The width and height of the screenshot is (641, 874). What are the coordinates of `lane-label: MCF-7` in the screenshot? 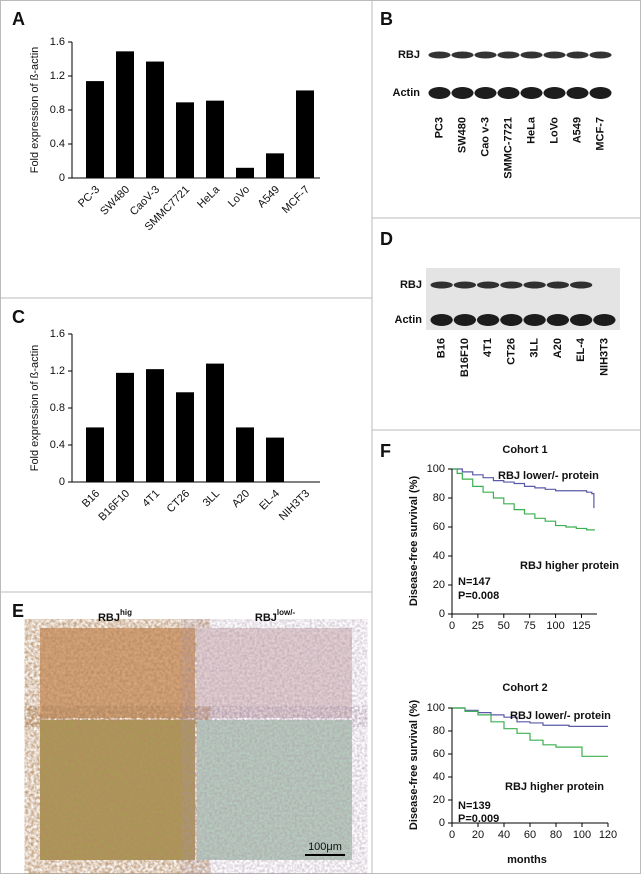 It's located at (600, 134).